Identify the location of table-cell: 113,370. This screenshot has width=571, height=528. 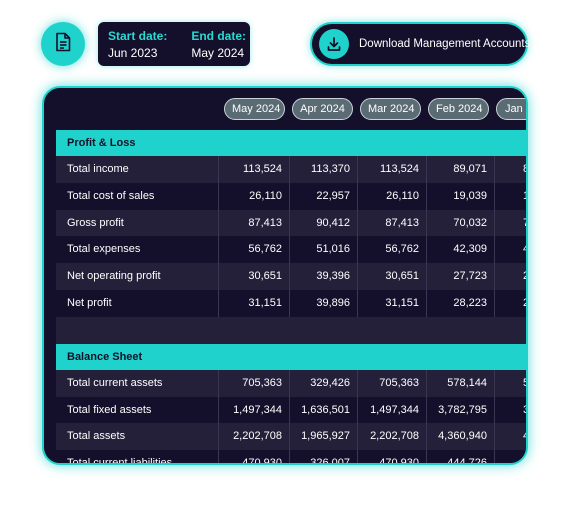
(323, 169).